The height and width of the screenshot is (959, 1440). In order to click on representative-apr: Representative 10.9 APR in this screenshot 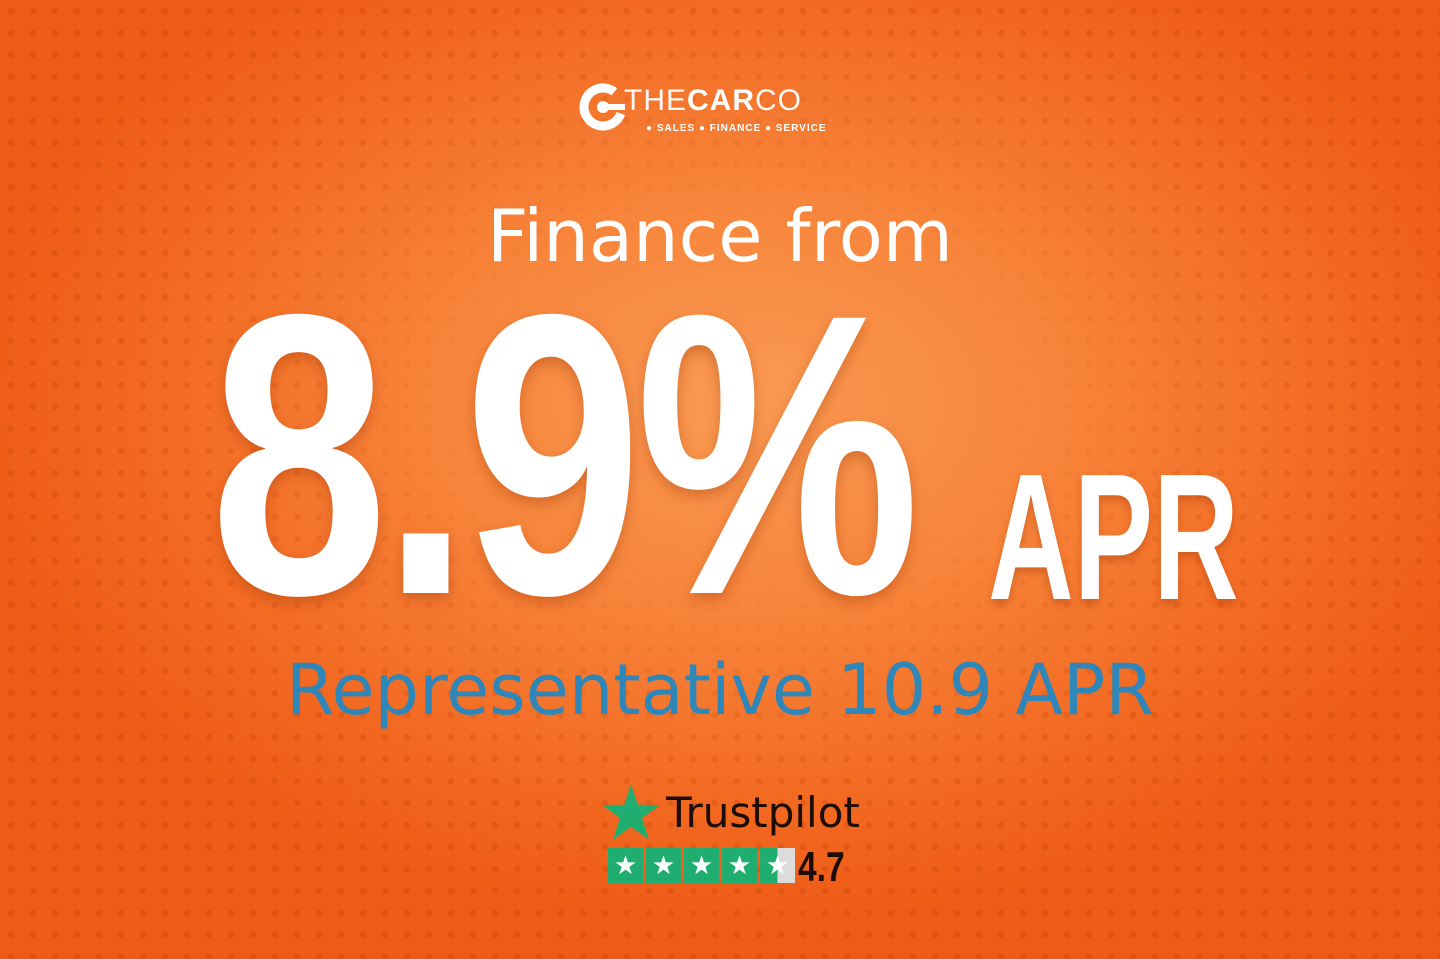, I will do `click(720, 690)`.